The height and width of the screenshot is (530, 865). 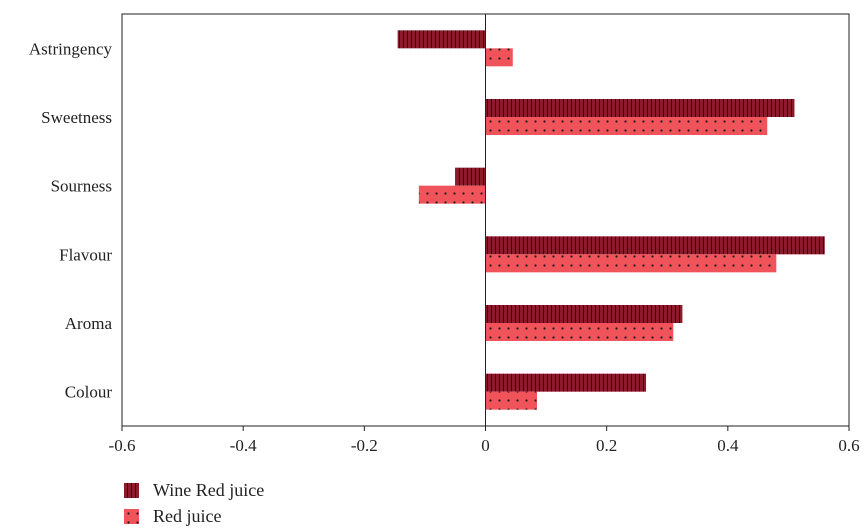 What do you see at coordinates (209, 489) in the screenshot?
I see `legend-label-wine-red-juice: Wine Red juice` at bounding box center [209, 489].